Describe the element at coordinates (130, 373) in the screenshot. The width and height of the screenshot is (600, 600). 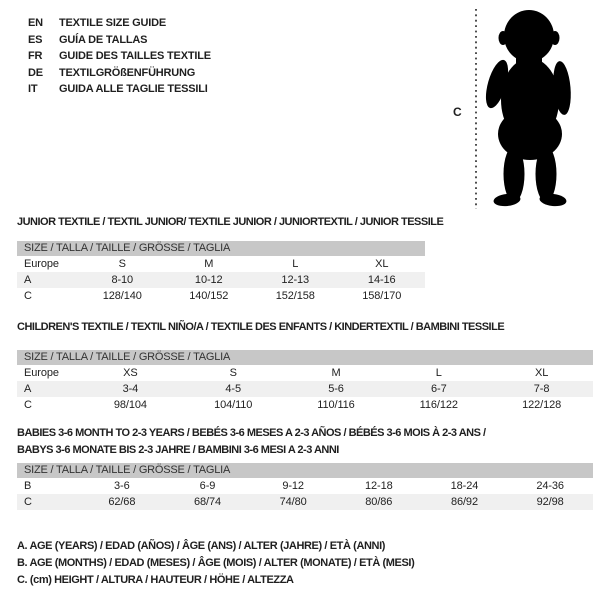
I see `size-value: XS` at that location.